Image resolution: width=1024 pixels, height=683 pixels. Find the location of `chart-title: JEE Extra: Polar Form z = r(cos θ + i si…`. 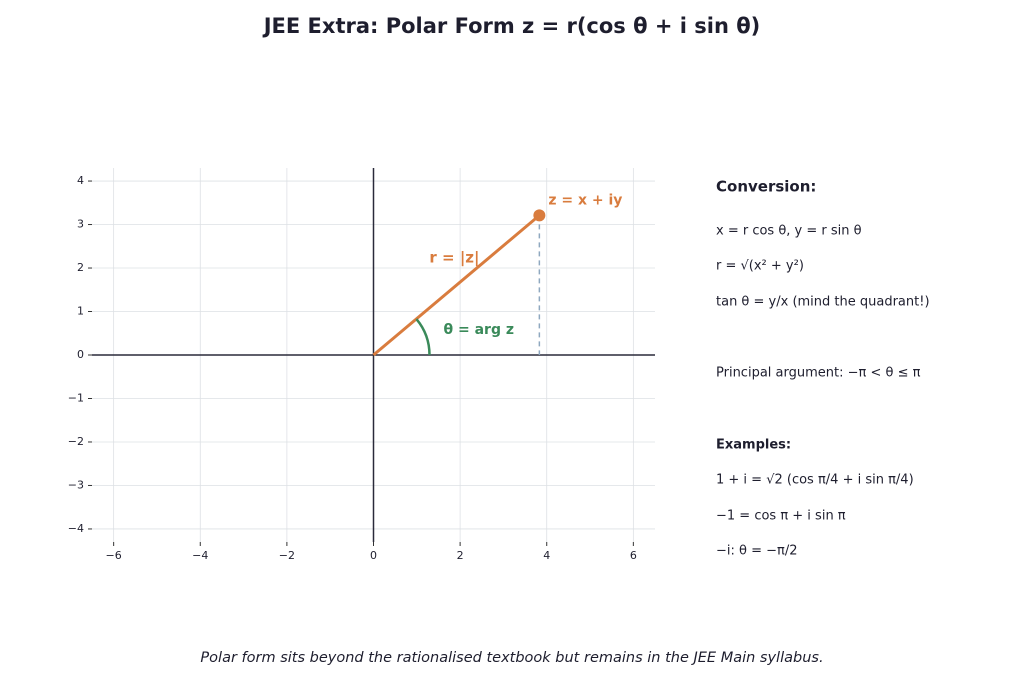

chart-title: JEE Extra: Polar Form z = r(cos θ + i si… is located at coordinates (511, 26).